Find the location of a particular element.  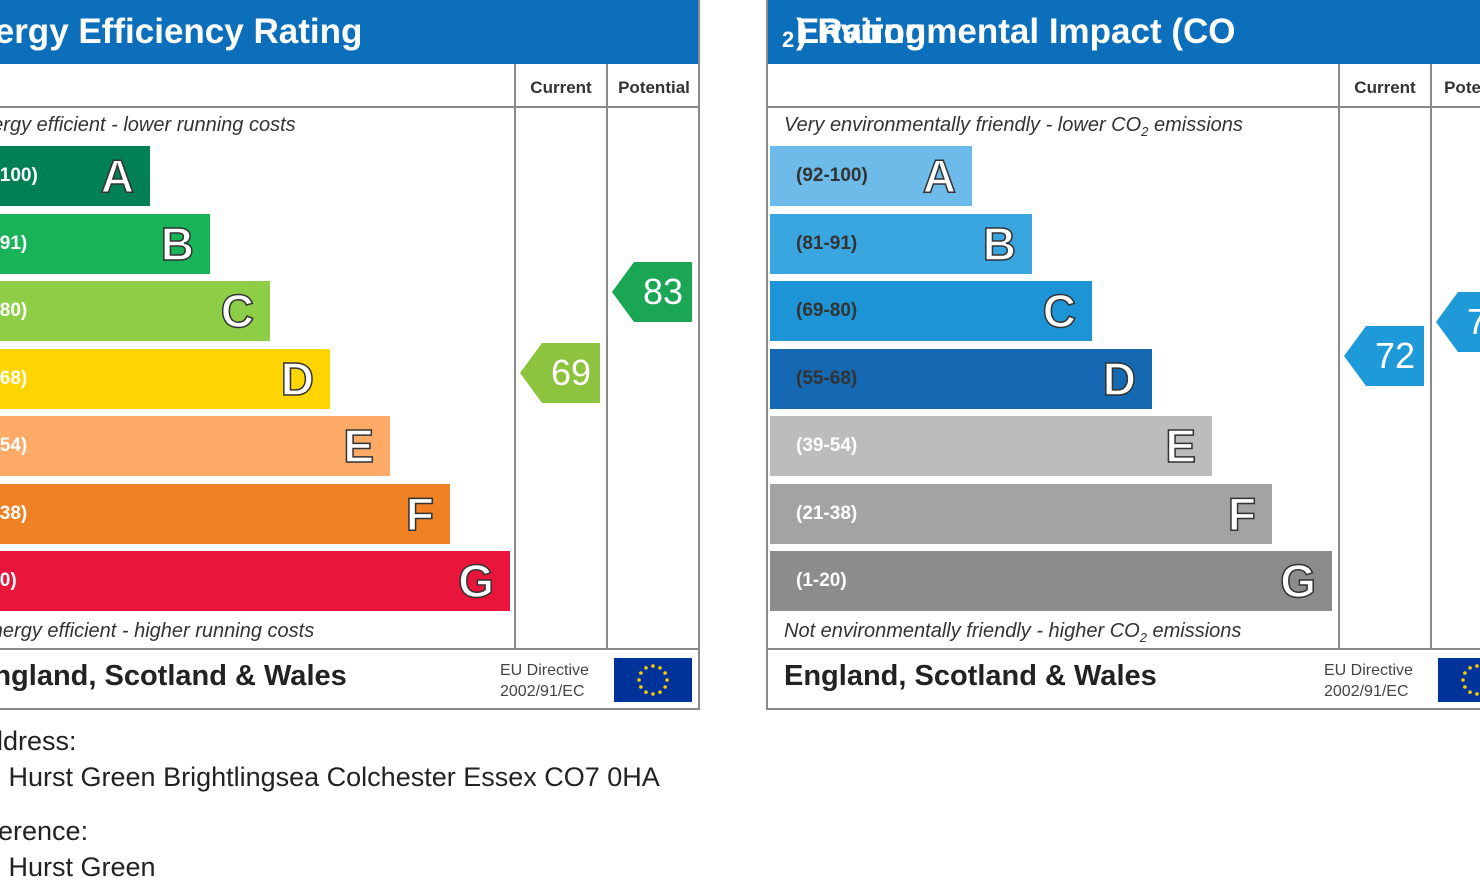

co2-current-marker: 72 is located at coordinates (1384, 355).